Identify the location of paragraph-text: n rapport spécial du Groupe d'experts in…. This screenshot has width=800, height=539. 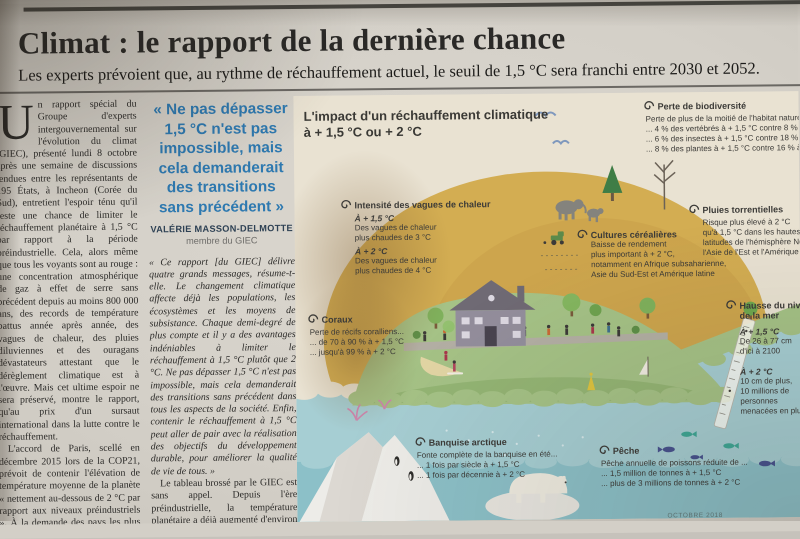
(70, 271).